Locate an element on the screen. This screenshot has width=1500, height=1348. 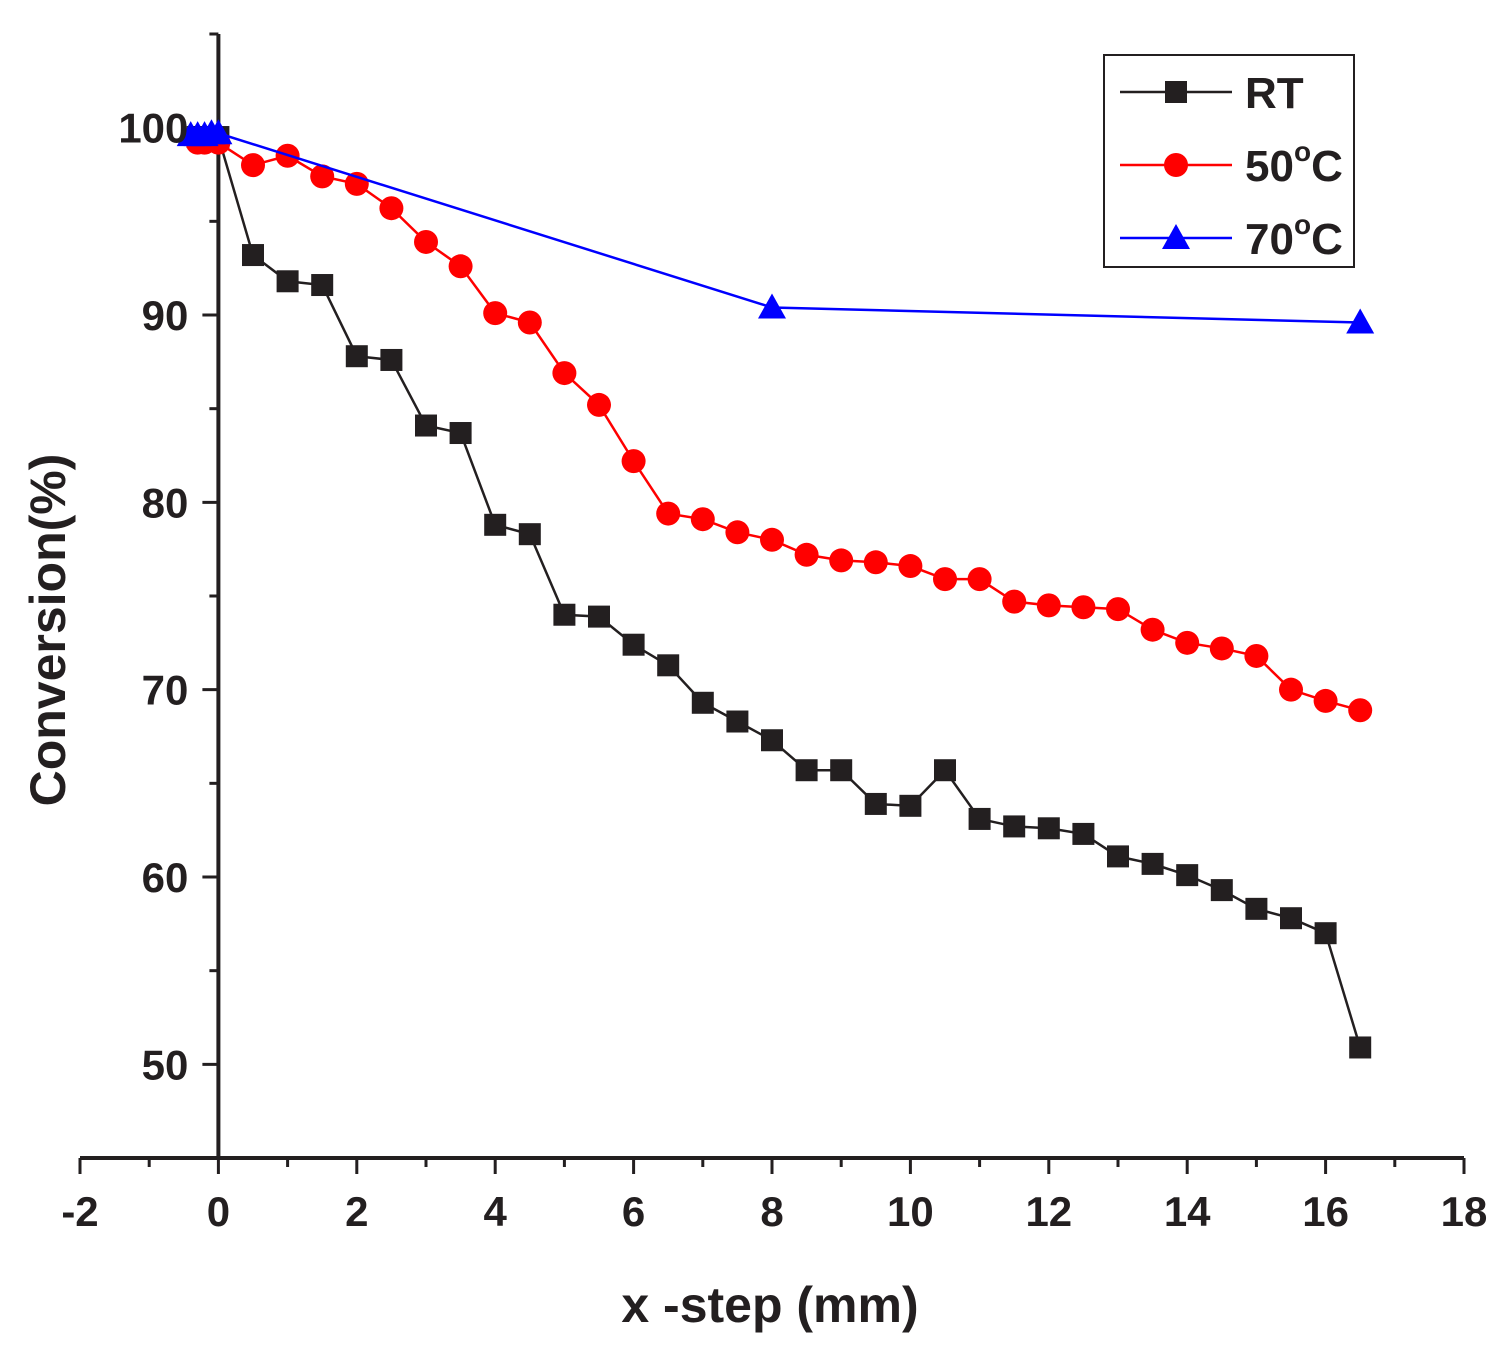
y-tick-label: 70 is located at coordinates (165, 690).